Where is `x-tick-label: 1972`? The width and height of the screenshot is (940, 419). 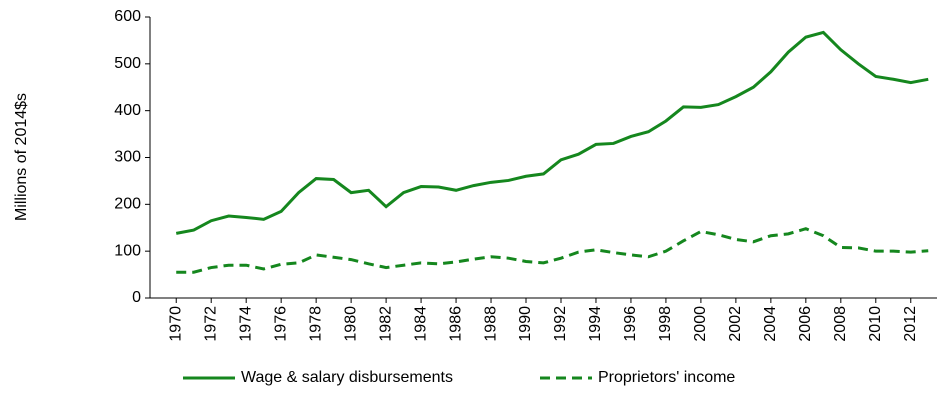 x-tick-label: 1972 is located at coordinates (210, 324).